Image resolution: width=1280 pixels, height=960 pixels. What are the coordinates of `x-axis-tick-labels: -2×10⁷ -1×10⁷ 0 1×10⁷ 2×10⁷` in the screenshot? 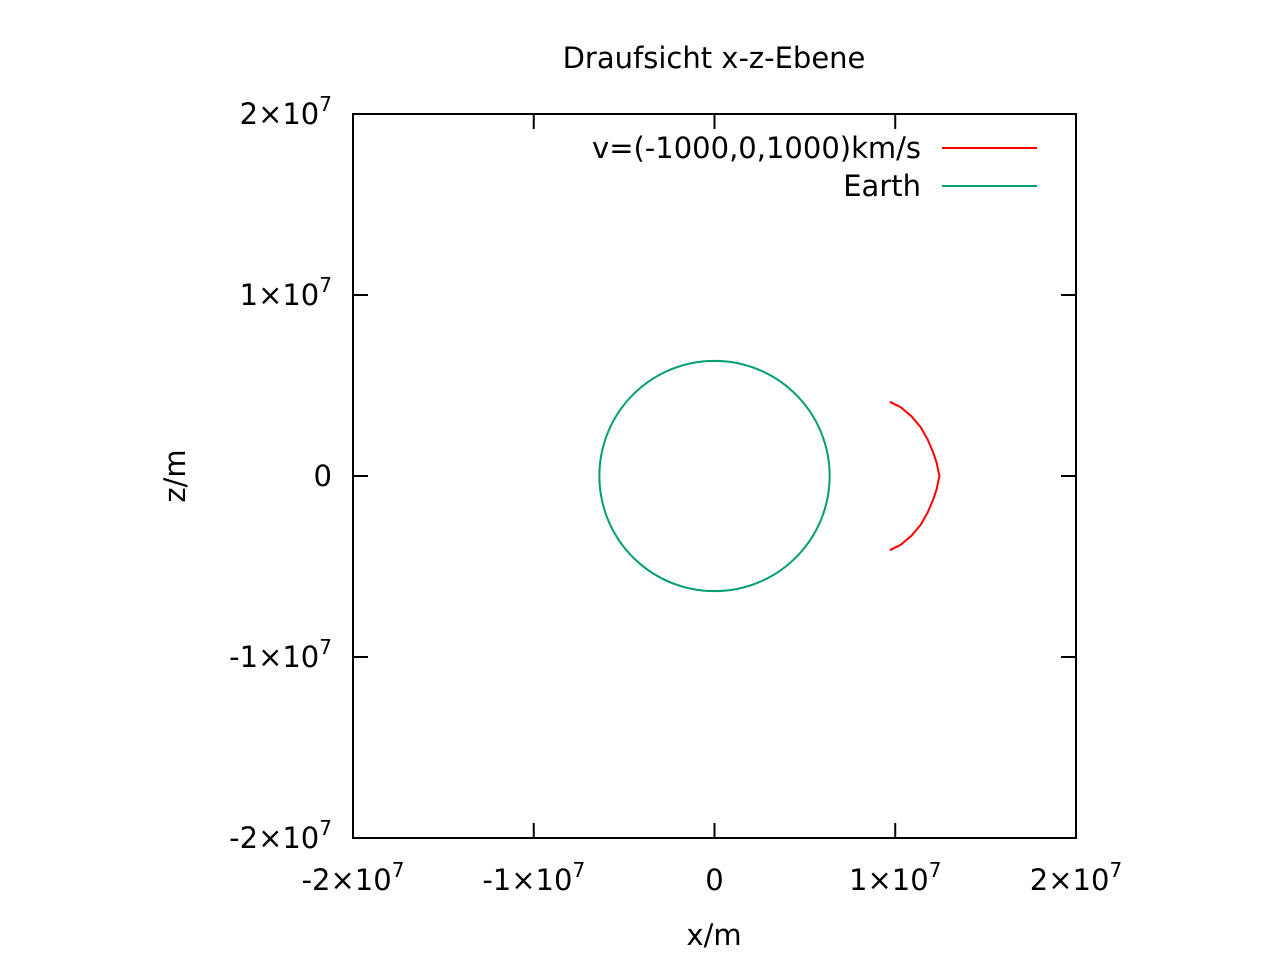 It's located at (712, 877).